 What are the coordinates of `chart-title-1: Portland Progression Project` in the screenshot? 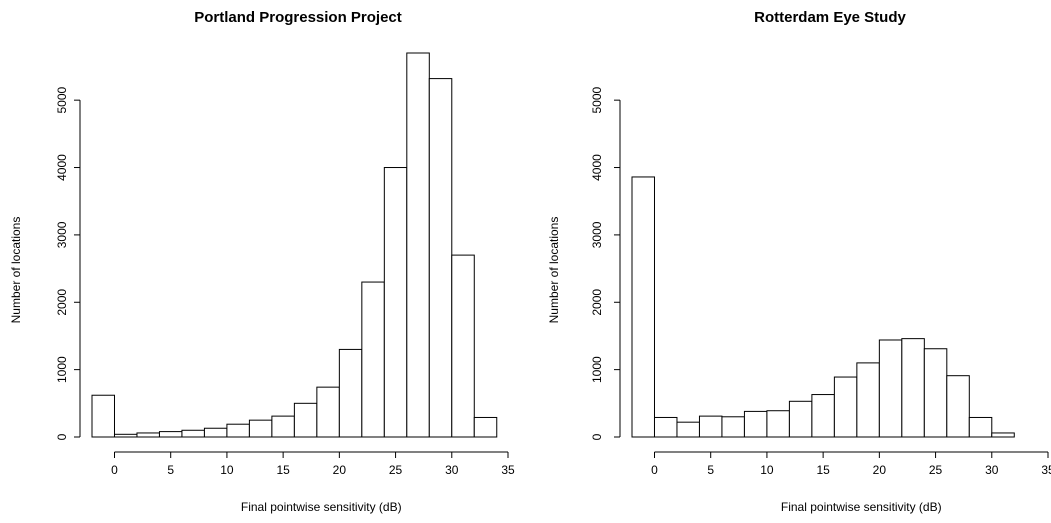 It's located at (298, 17).